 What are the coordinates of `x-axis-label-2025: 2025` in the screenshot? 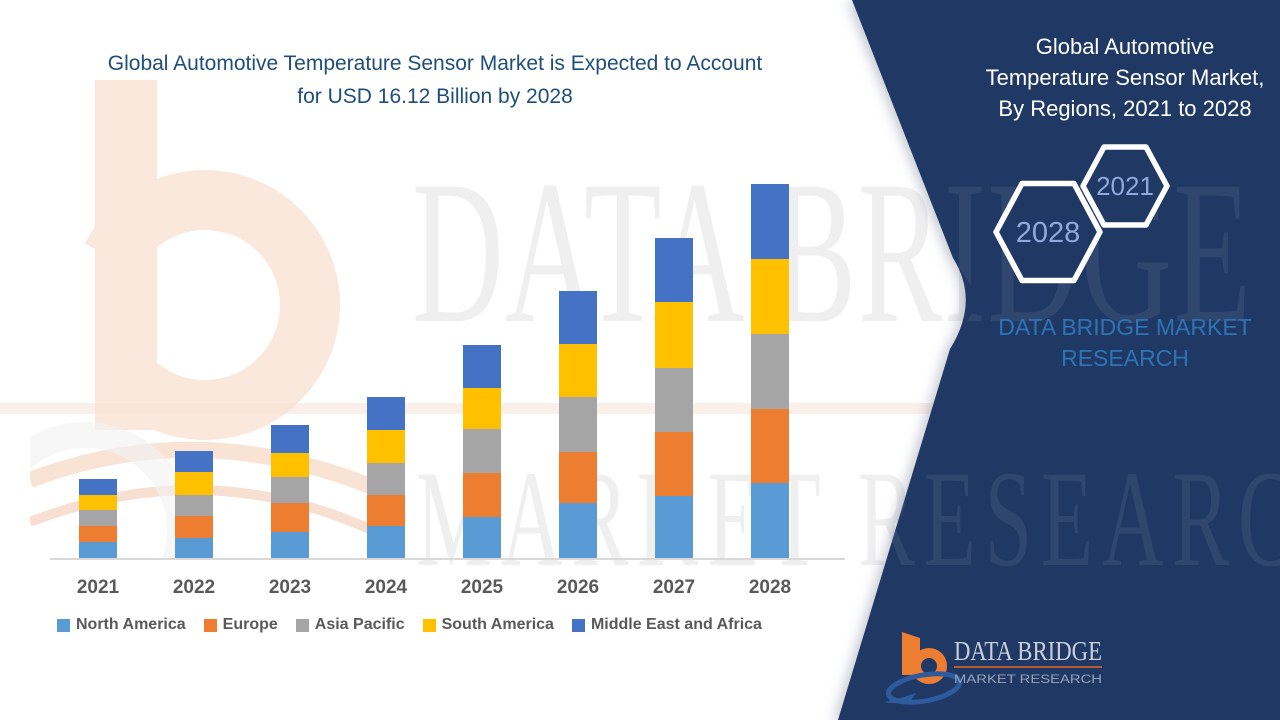 It's located at (482, 587).